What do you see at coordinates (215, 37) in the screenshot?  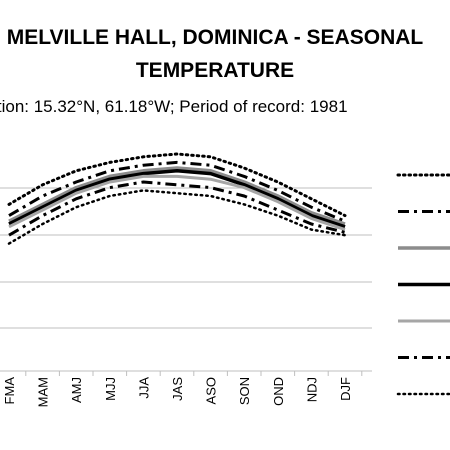 I see `chart-title-line-1: MELVILLE HALL, DOMINICA - SEASONAL` at bounding box center [215, 37].